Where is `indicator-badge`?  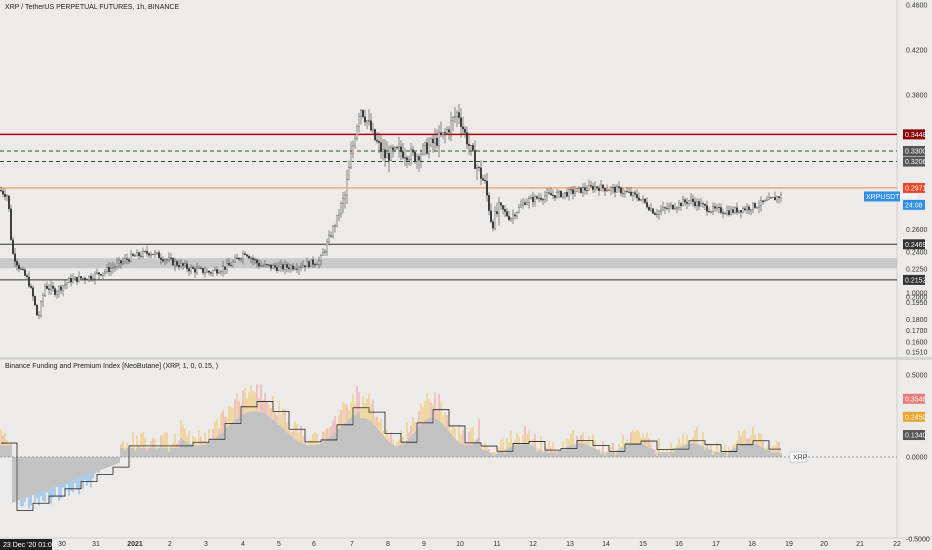
indicator-badge is located at coordinates (914, 398).